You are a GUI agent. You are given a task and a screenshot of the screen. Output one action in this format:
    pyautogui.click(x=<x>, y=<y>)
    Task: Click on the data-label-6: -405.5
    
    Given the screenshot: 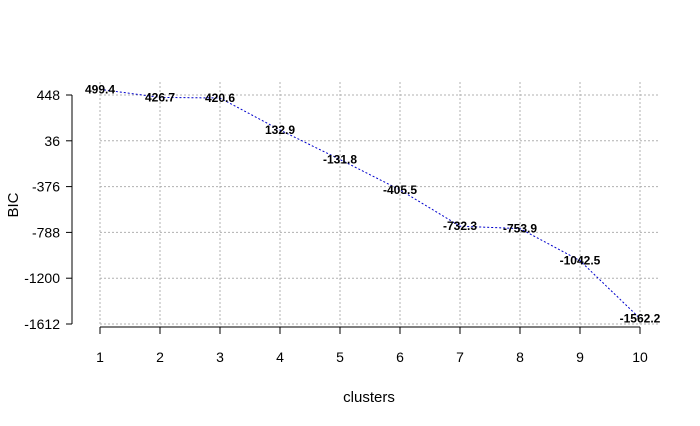 What is the action you would take?
    pyautogui.click(x=400, y=190)
    